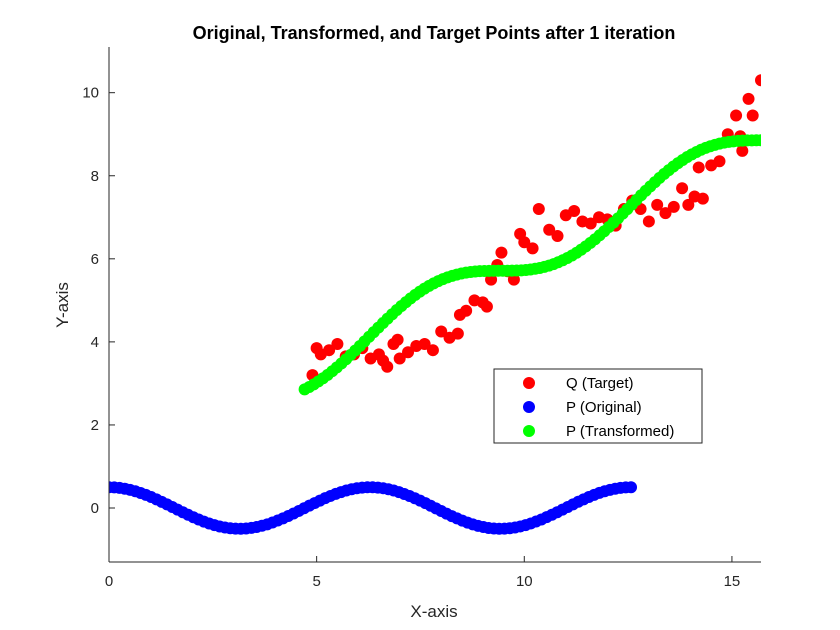 Image resolution: width=840 pixels, height=630 pixels. Describe the element at coordinates (95, 342) in the screenshot. I see `y-tick-label: 4` at that location.